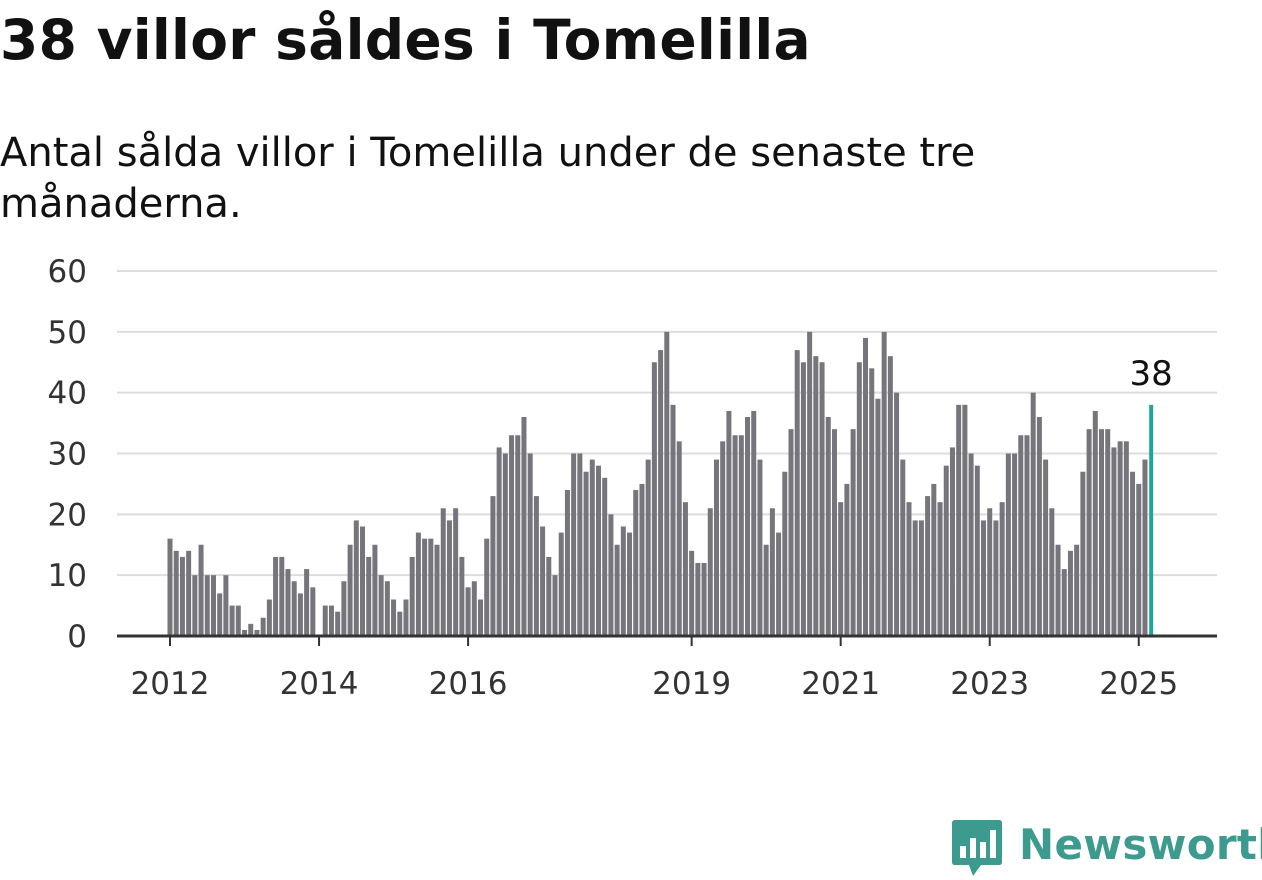 The width and height of the screenshot is (1262, 880). I want to click on y-axis-tick-labels: 0 10 20 30 40 50 60, so click(67, 454).